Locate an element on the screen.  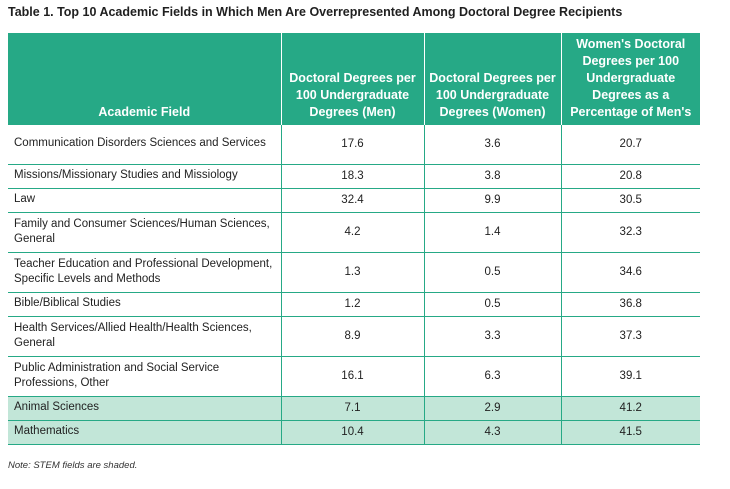
cell-men: 1.3 is located at coordinates (352, 272).